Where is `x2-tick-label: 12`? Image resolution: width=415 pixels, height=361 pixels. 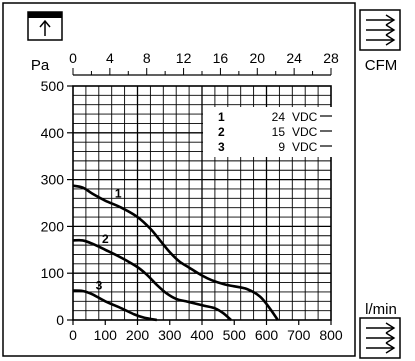
x2-tick-label: 12 is located at coordinates (184, 58).